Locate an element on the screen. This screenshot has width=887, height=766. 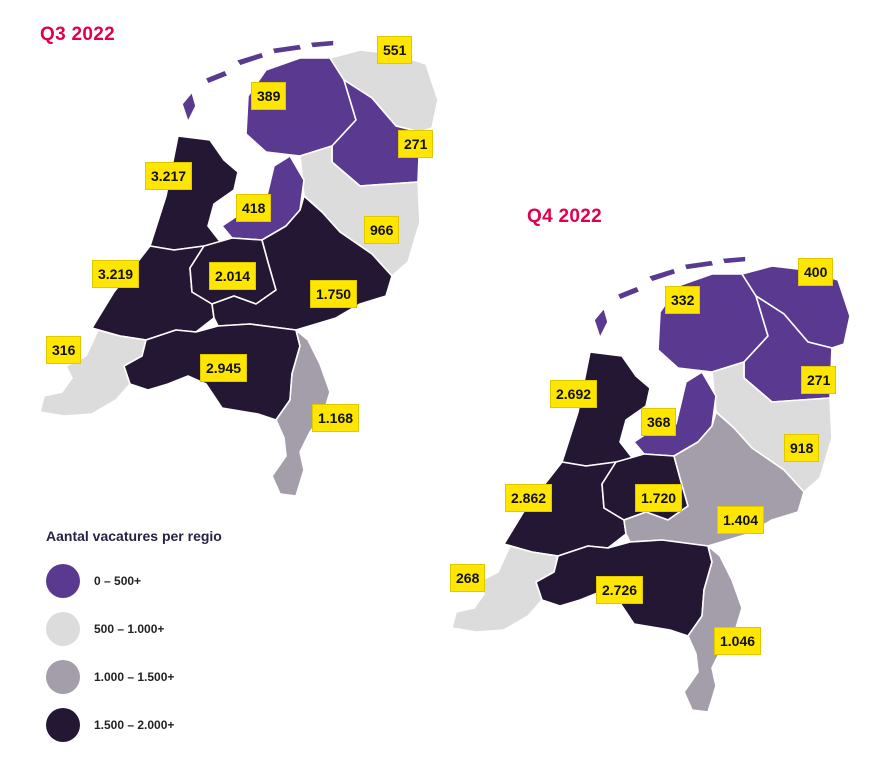
label-q4-utrecht: 1.720 is located at coordinates (659, 498).